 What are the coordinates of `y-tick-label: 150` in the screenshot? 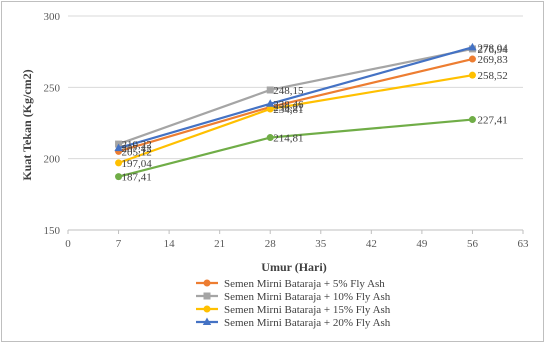 It's located at (52, 231).